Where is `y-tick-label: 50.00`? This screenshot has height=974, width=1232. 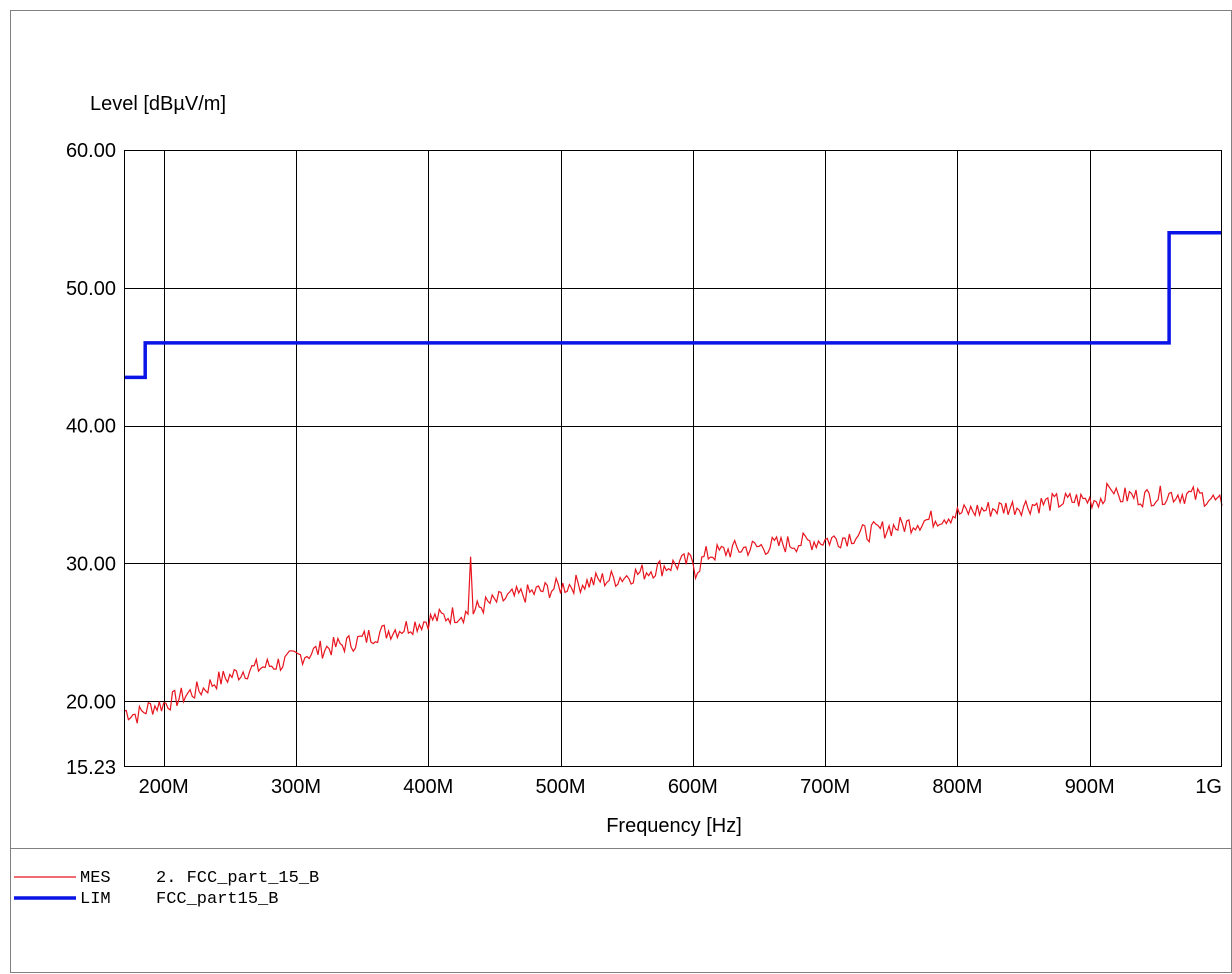
y-tick-label: 50.00 is located at coordinates (91, 289).